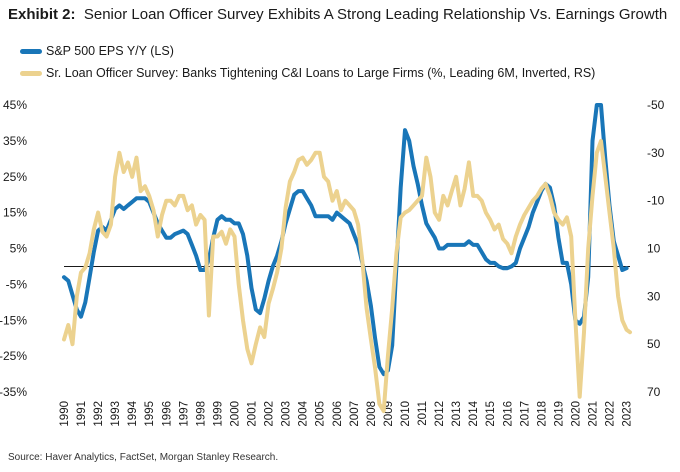 Image resolution: width=680 pixels, height=472 pixels. Describe the element at coordinates (656, 105) in the screenshot. I see `right-tick-label: -50` at that location.